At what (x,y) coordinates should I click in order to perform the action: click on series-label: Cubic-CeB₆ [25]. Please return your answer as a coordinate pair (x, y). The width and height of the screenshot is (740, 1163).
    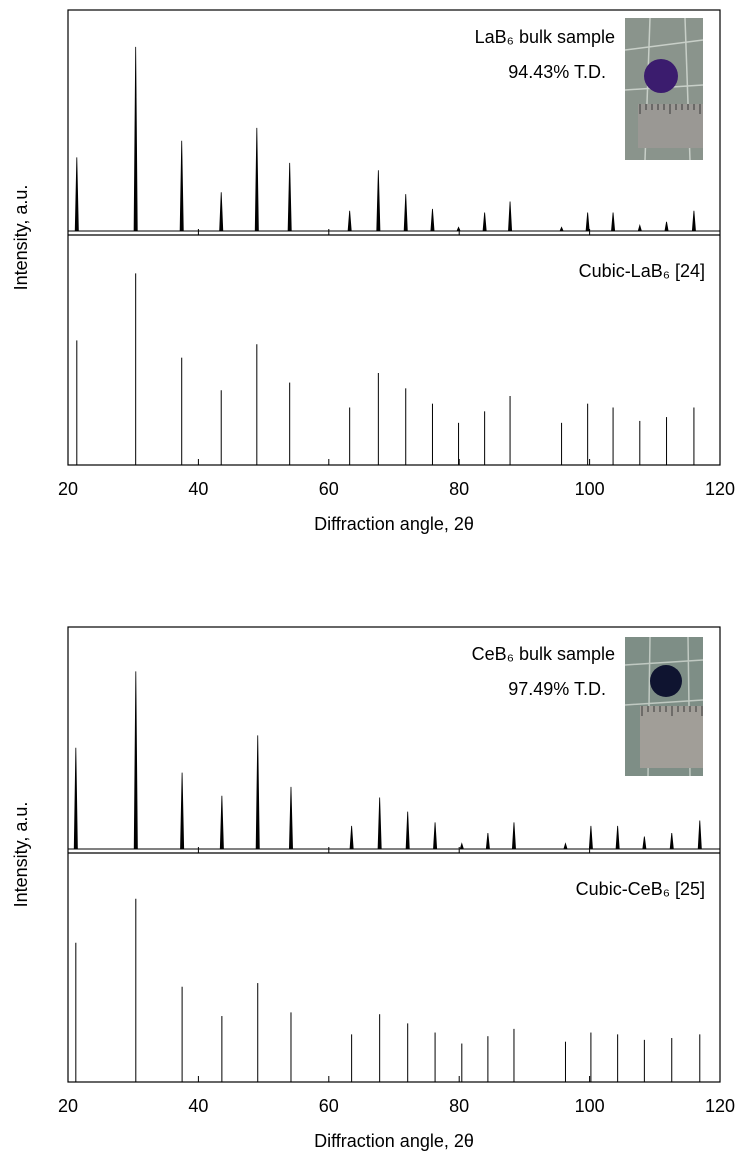
    Looking at the image, I should click on (640, 889).